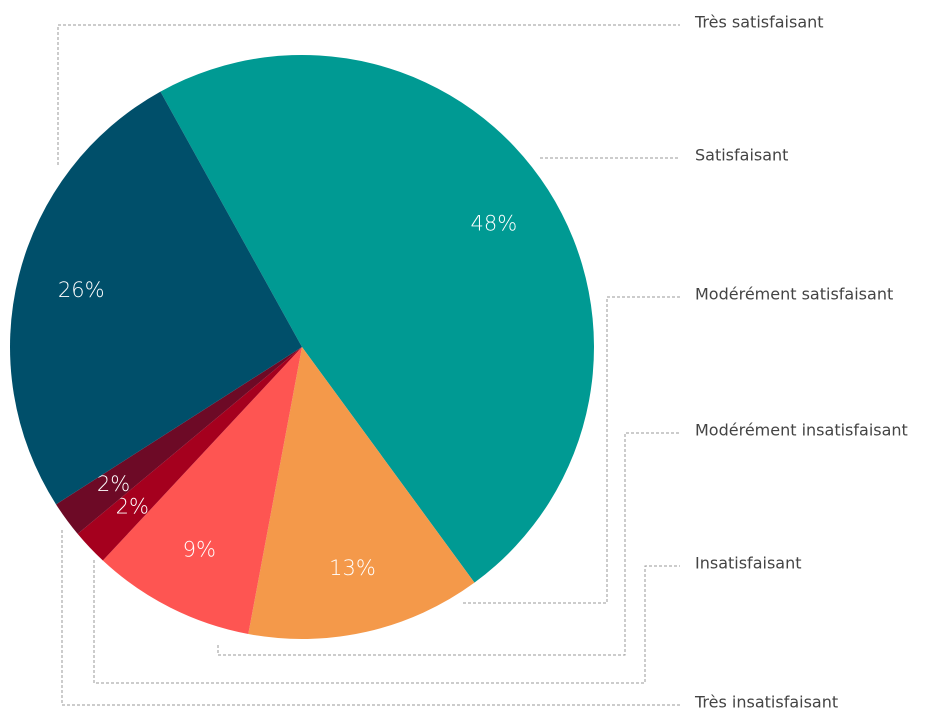 The width and height of the screenshot is (951, 711). I want to click on legend-label: Modérément insatisfaisant, so click(801, 430).